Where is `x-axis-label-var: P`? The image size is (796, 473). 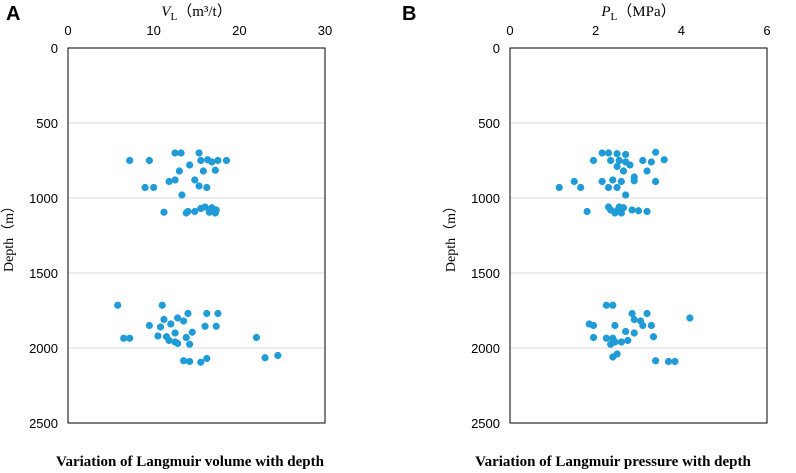 x-axis-label-var: P is located at coordinates (605, 12).